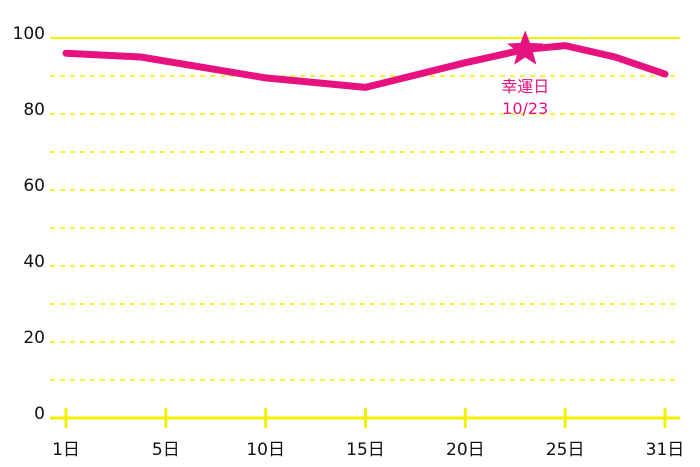 The width and height of the screenshot is (700, 467). I want to click on y-tick-label: 80, so click(34, 110).